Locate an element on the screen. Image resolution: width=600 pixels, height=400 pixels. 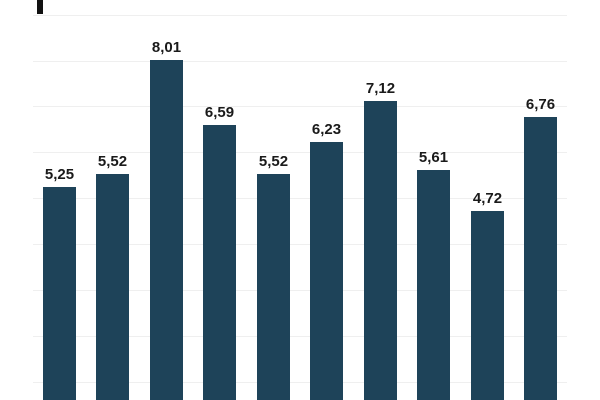
bar-value-label: 5,61 is located at coordinates (433, 157).